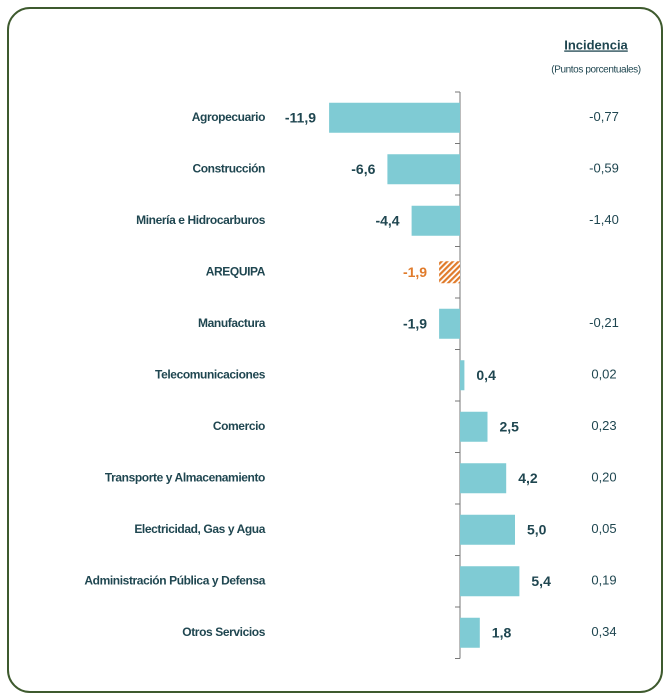  I want to click on incidence-subheader: (Puntos porcentuales), so click(596, 70).